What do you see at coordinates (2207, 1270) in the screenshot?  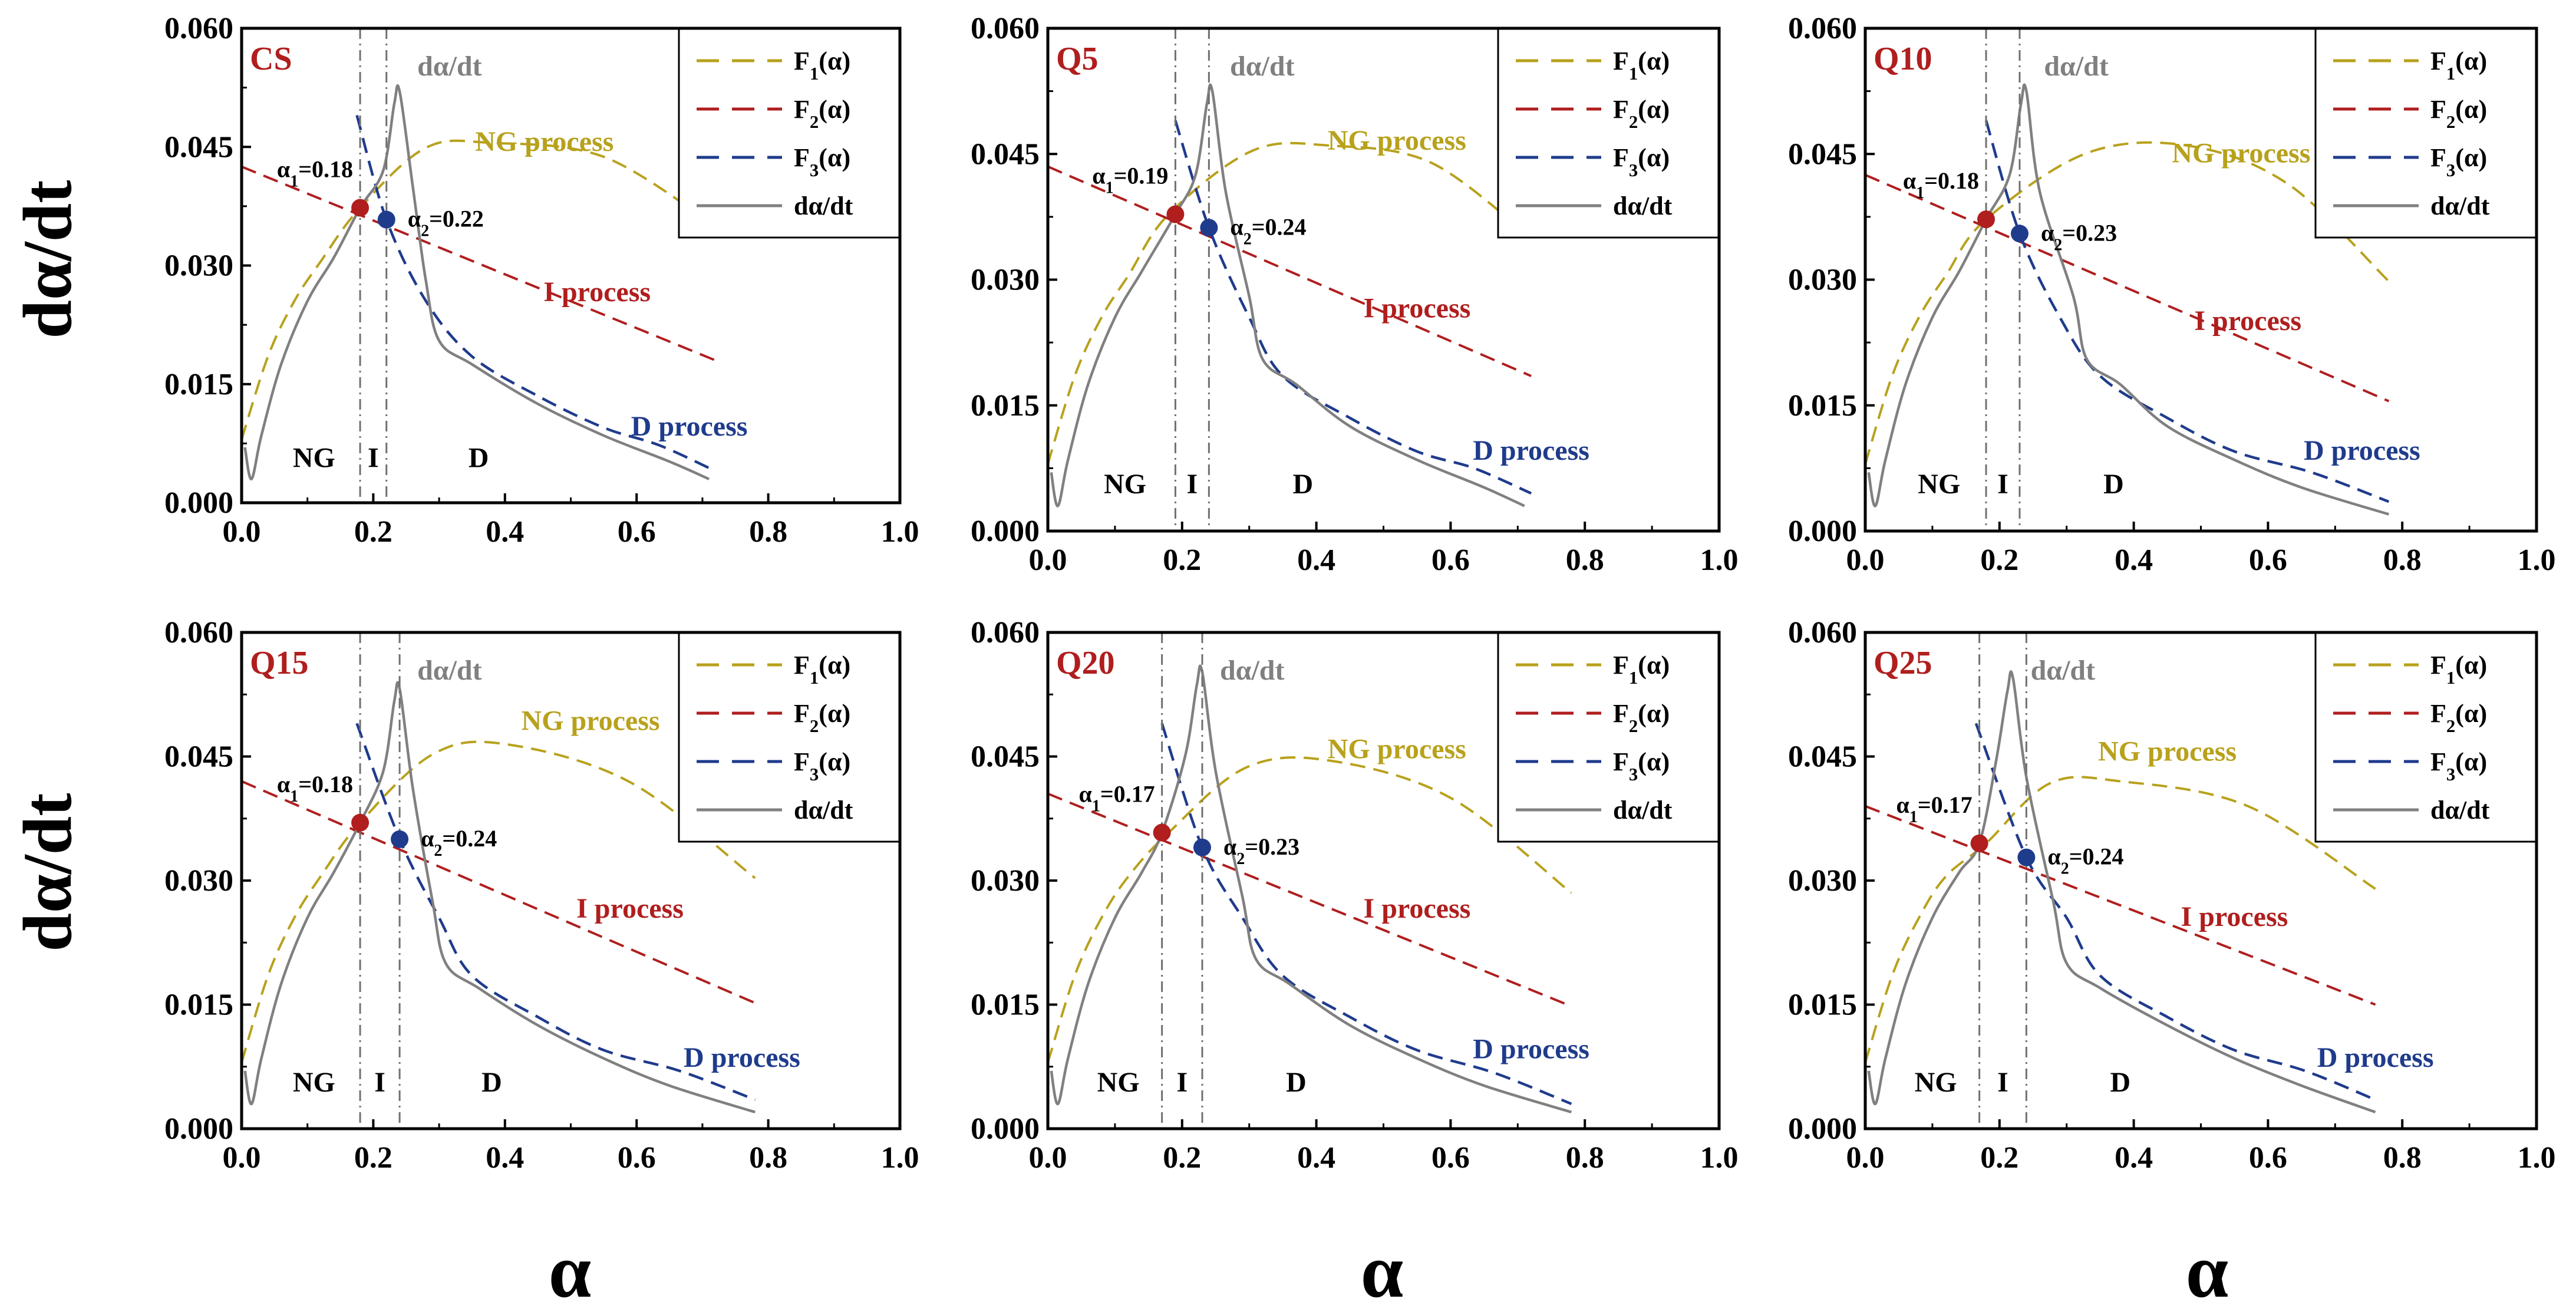 I see `x-axis-label-3: α` at bounding box center [2207, 1270].